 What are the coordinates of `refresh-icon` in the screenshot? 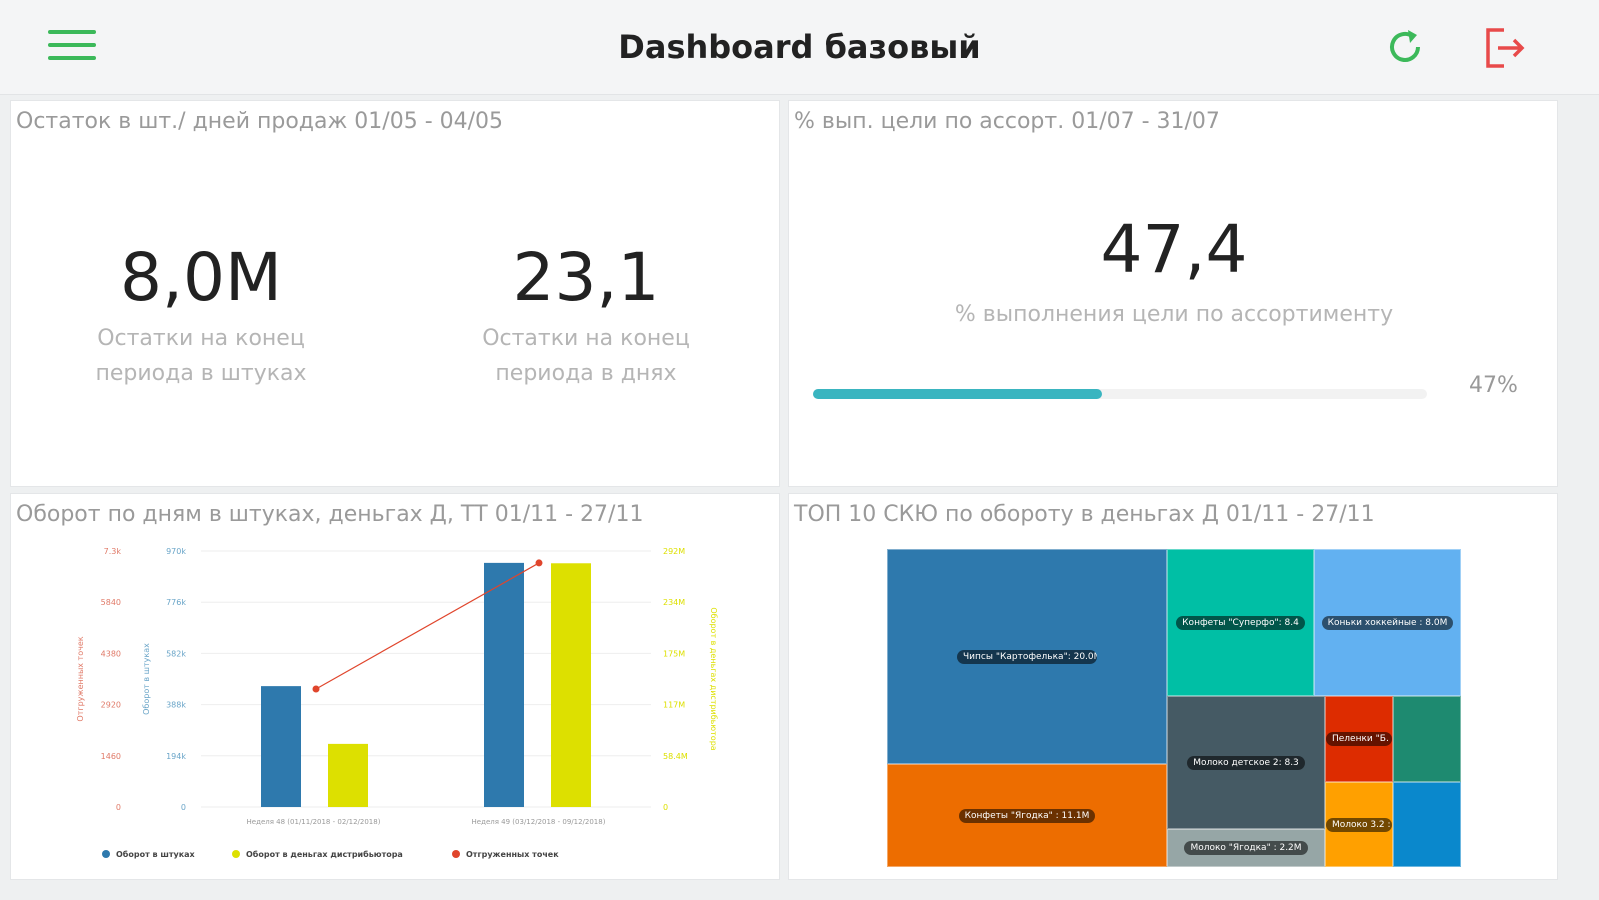 It's located at (1405, 47).